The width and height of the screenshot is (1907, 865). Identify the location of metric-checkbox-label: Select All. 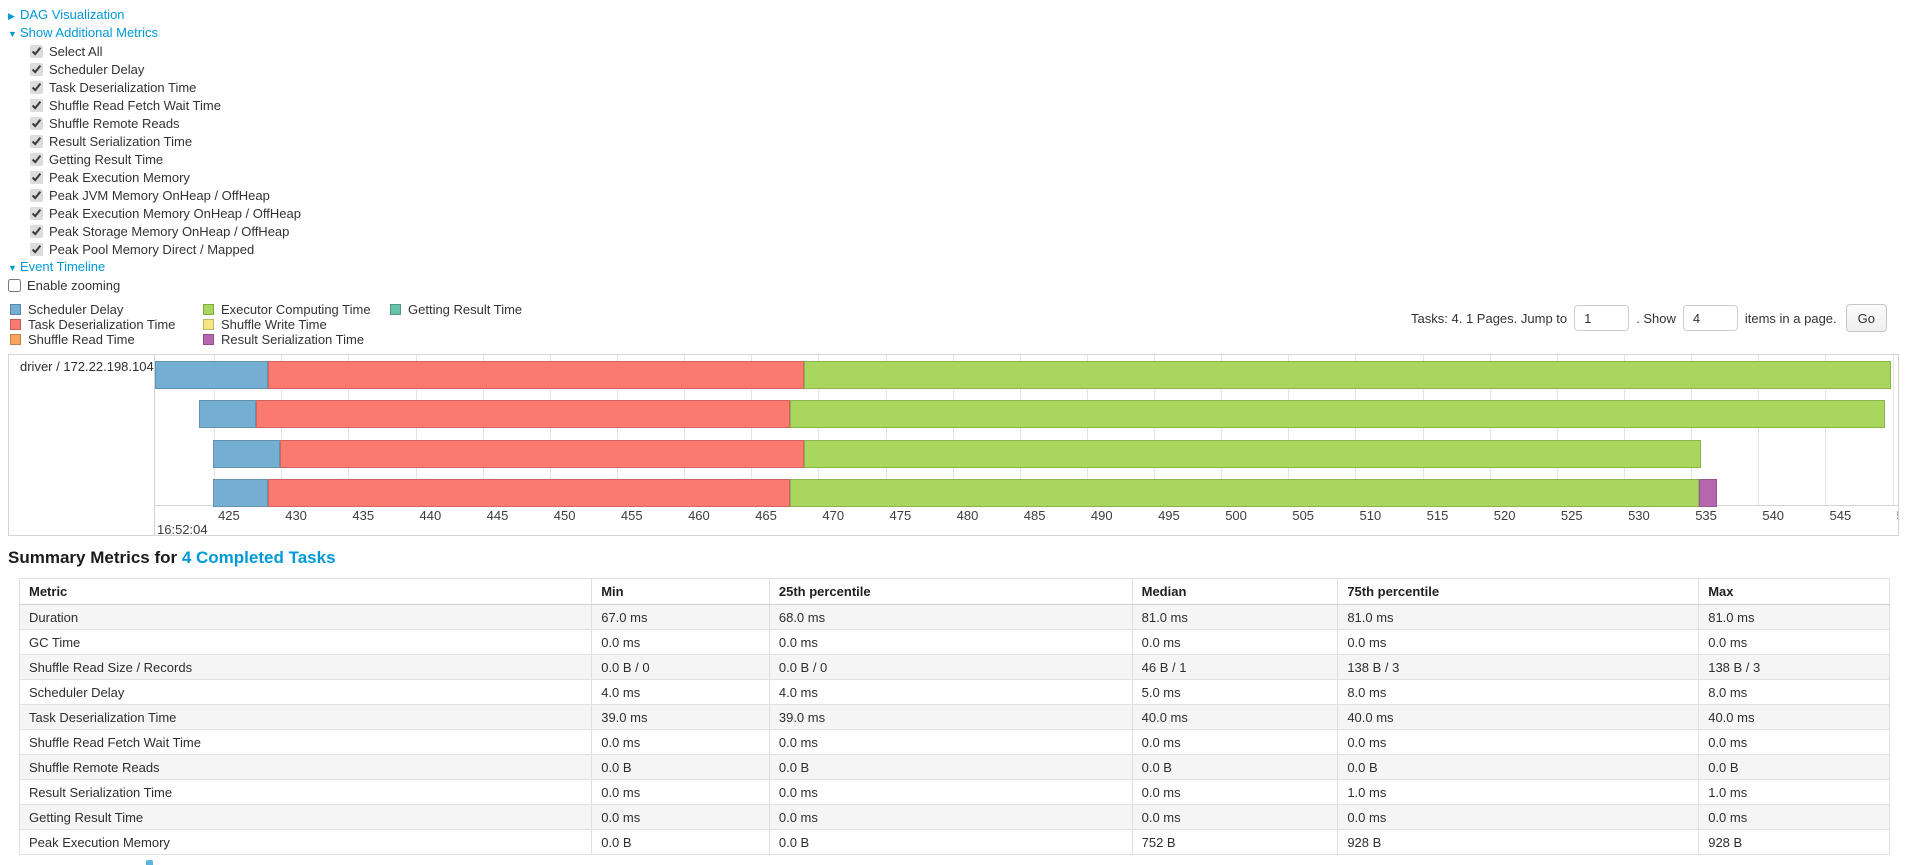
(76, 51).